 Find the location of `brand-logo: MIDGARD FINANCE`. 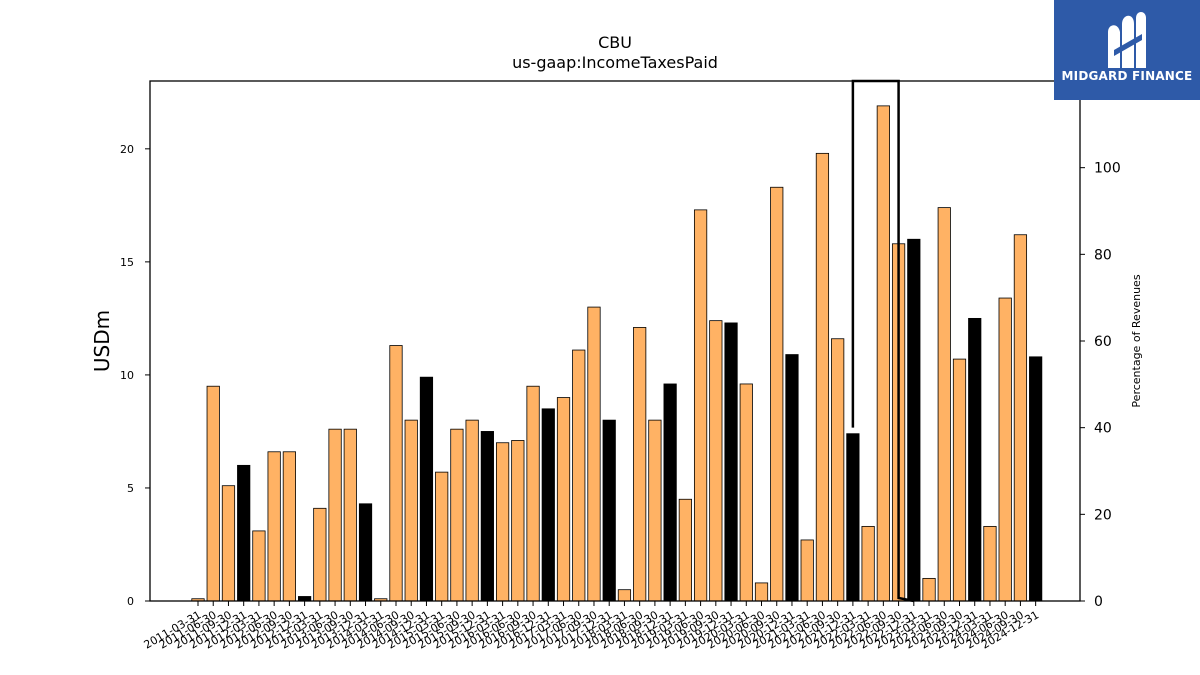

brand-logo: MIDGARD FINANCE is located at coordinates (1127, 50).